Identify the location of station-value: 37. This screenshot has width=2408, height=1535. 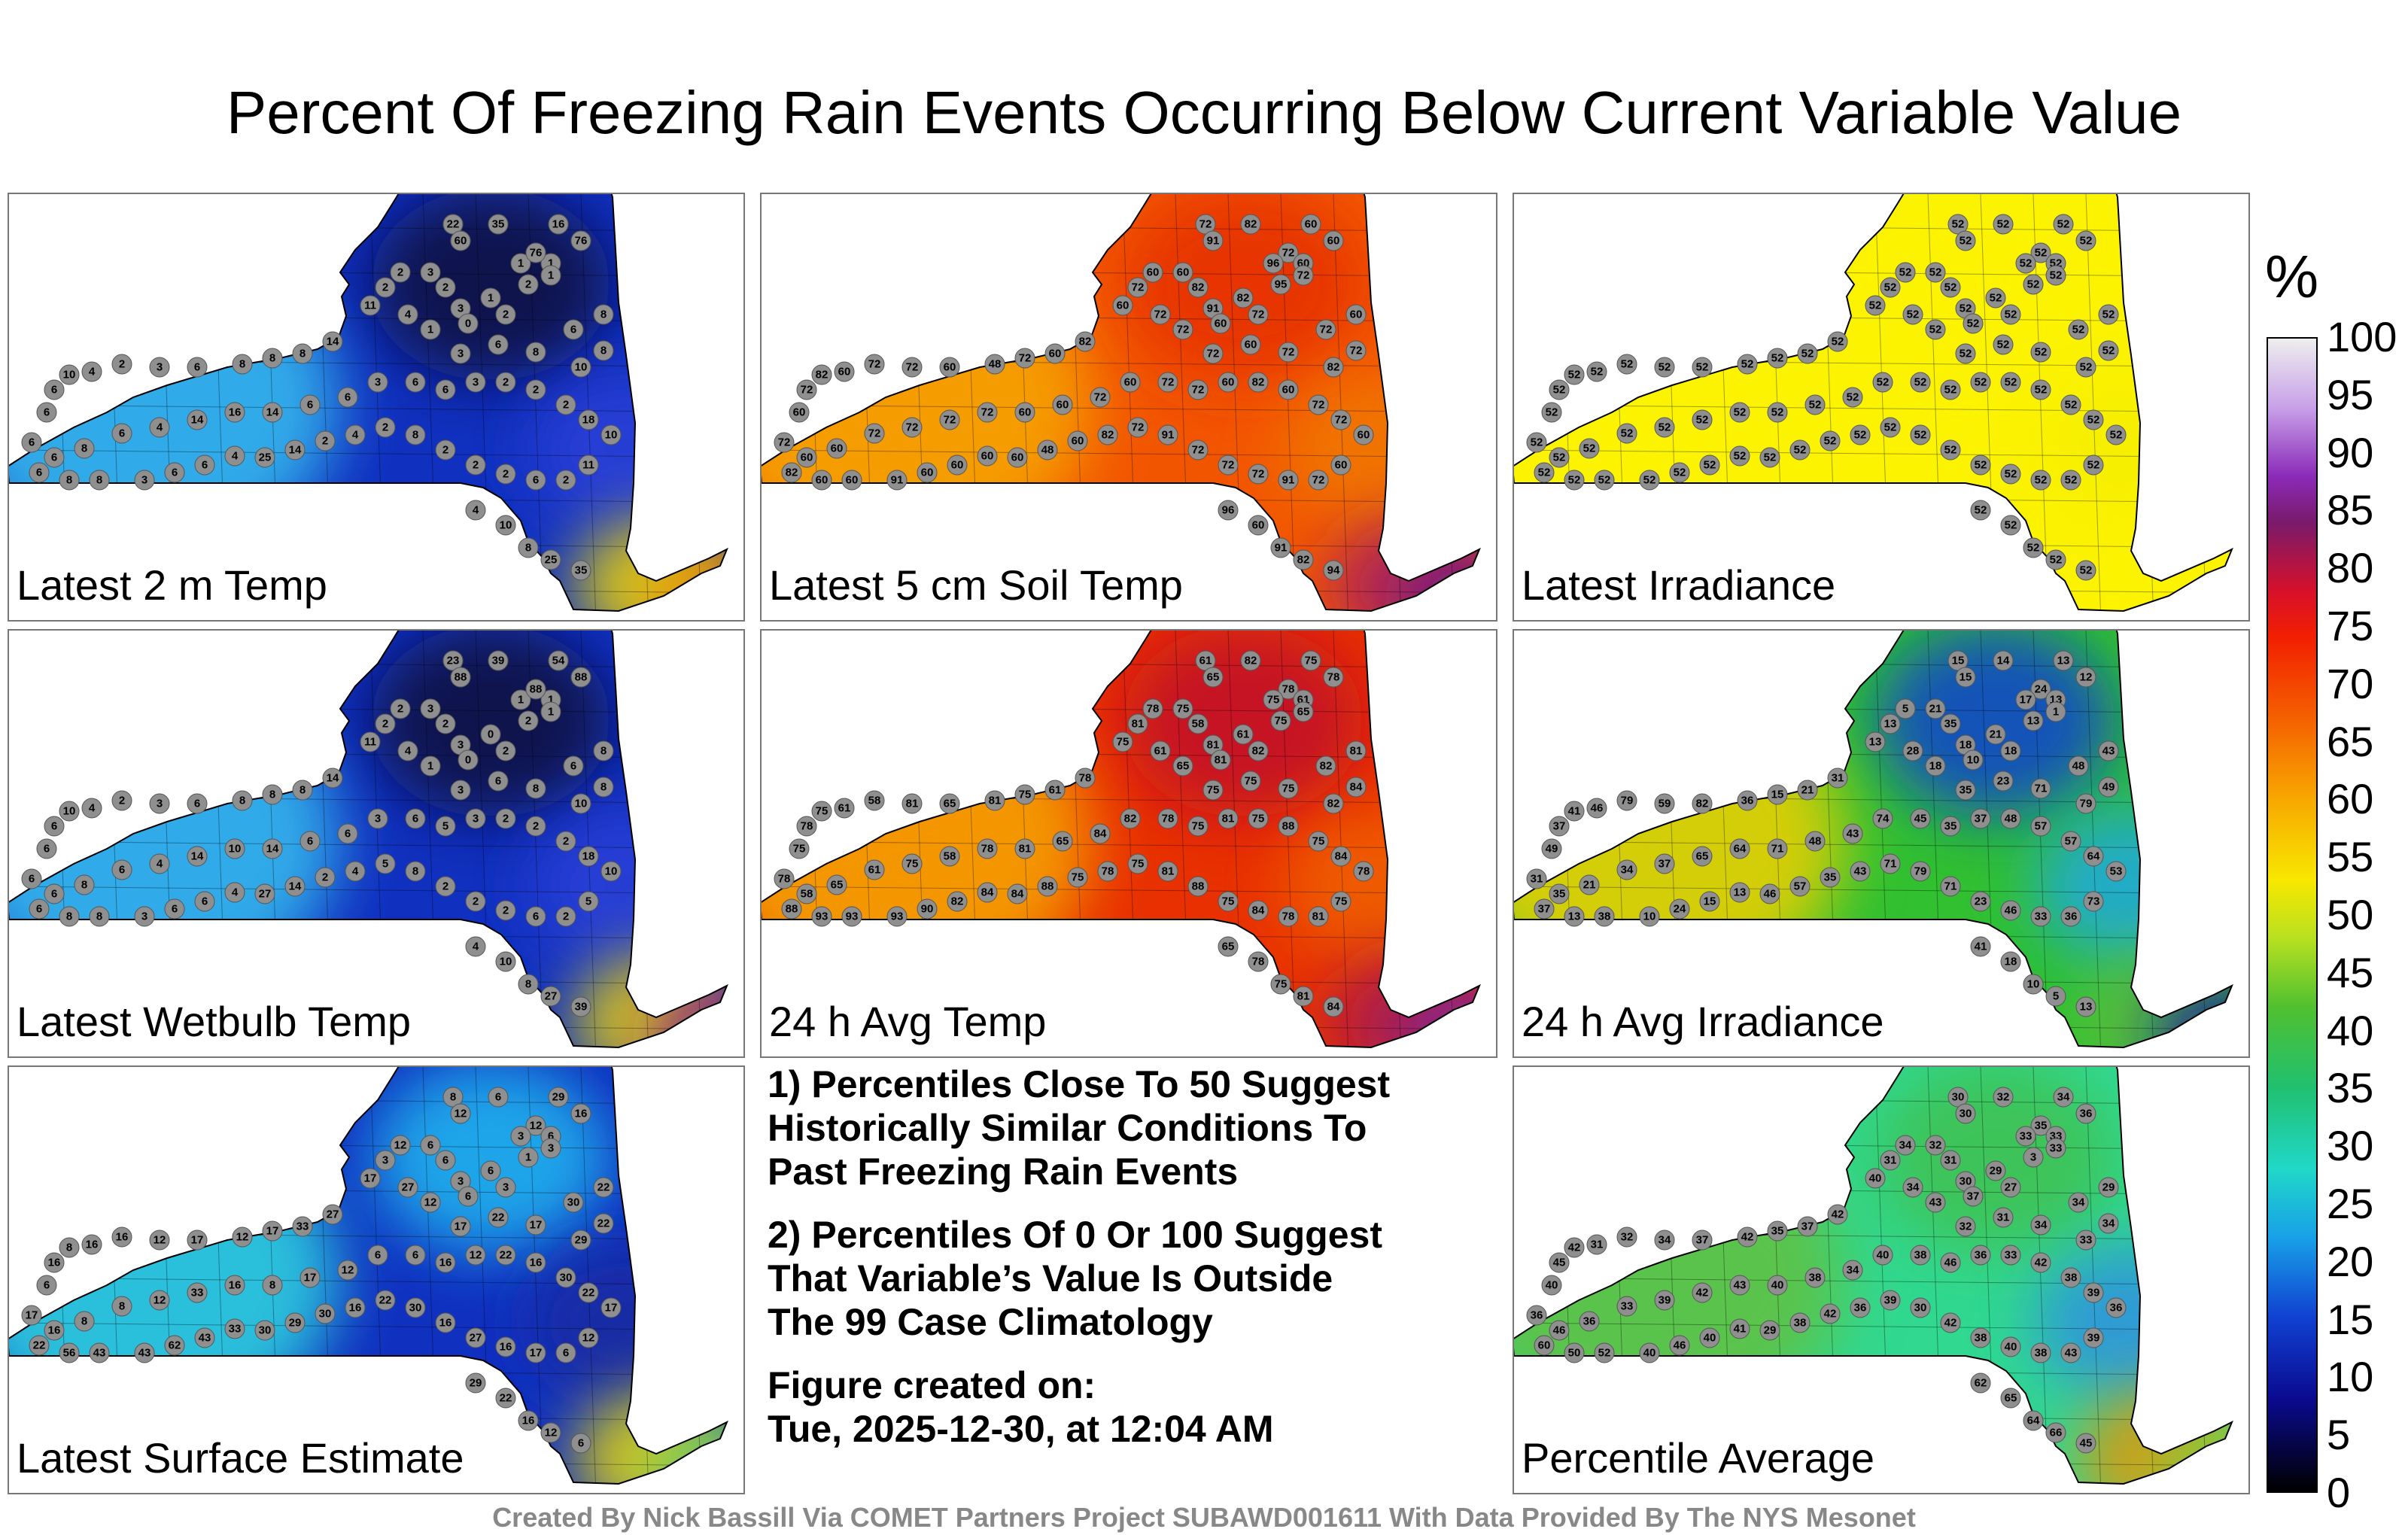
(1981, 819).